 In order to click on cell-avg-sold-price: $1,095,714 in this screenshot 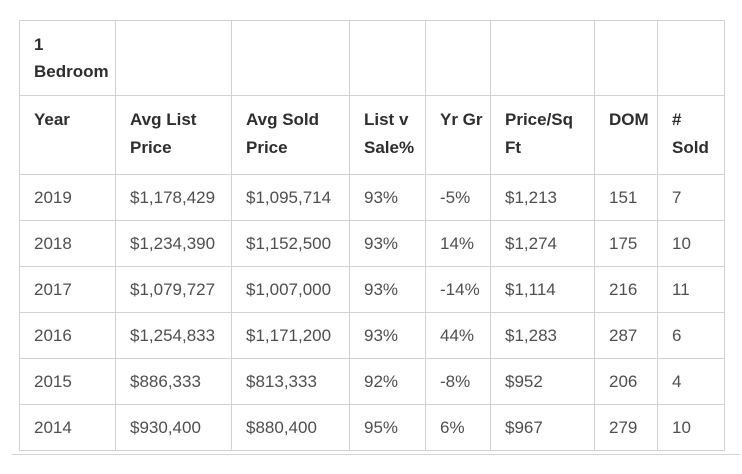, I will do `click(290, 198)`.